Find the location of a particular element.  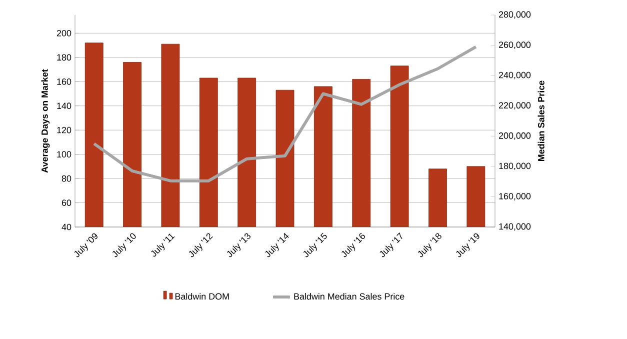

x-tick-label: July '13 is located at coordinates (238, 245).